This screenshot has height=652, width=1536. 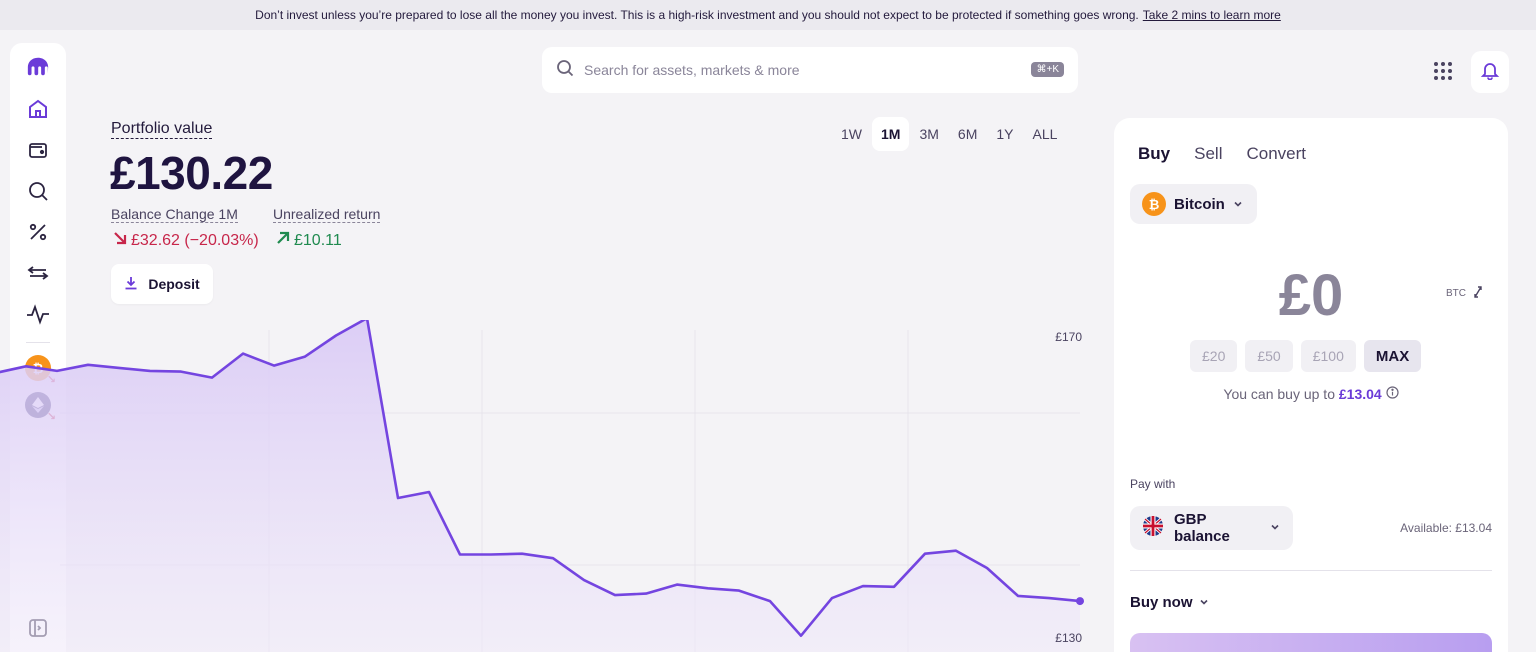 I want to click on buy-submit-button, so click(x=1311, y=642).